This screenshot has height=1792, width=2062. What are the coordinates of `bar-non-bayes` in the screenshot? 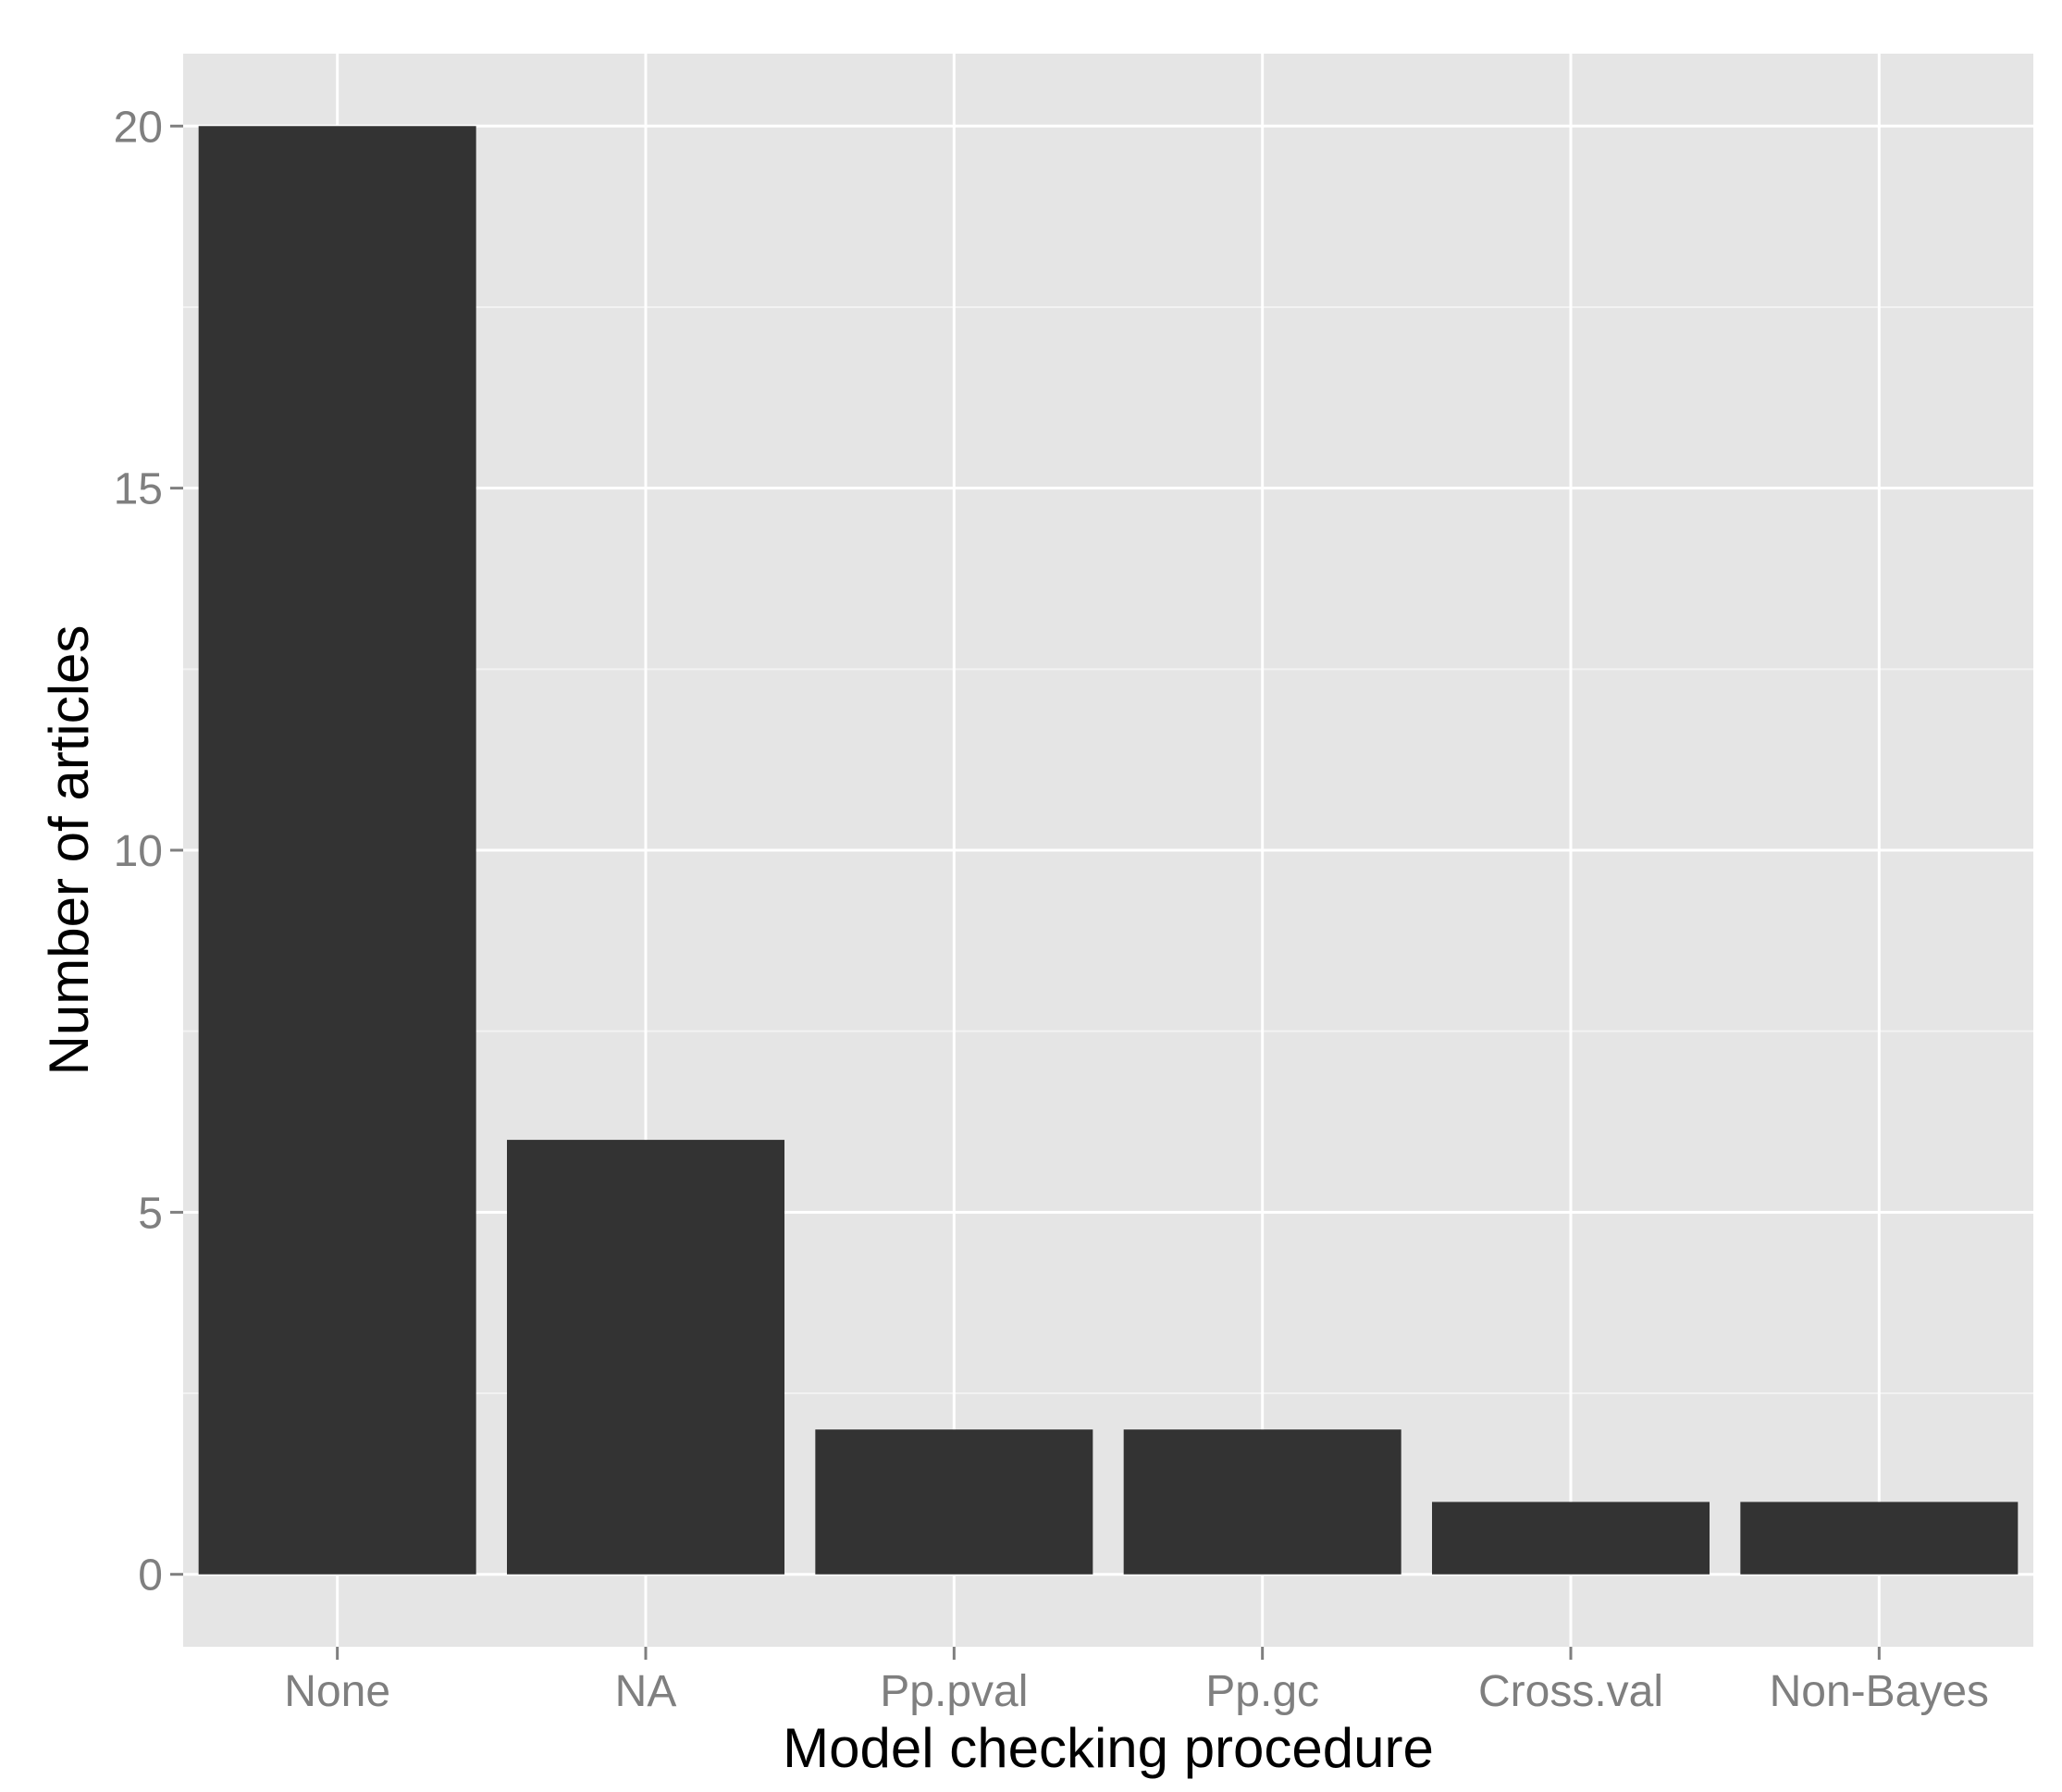 It's located at (1879, 1538).